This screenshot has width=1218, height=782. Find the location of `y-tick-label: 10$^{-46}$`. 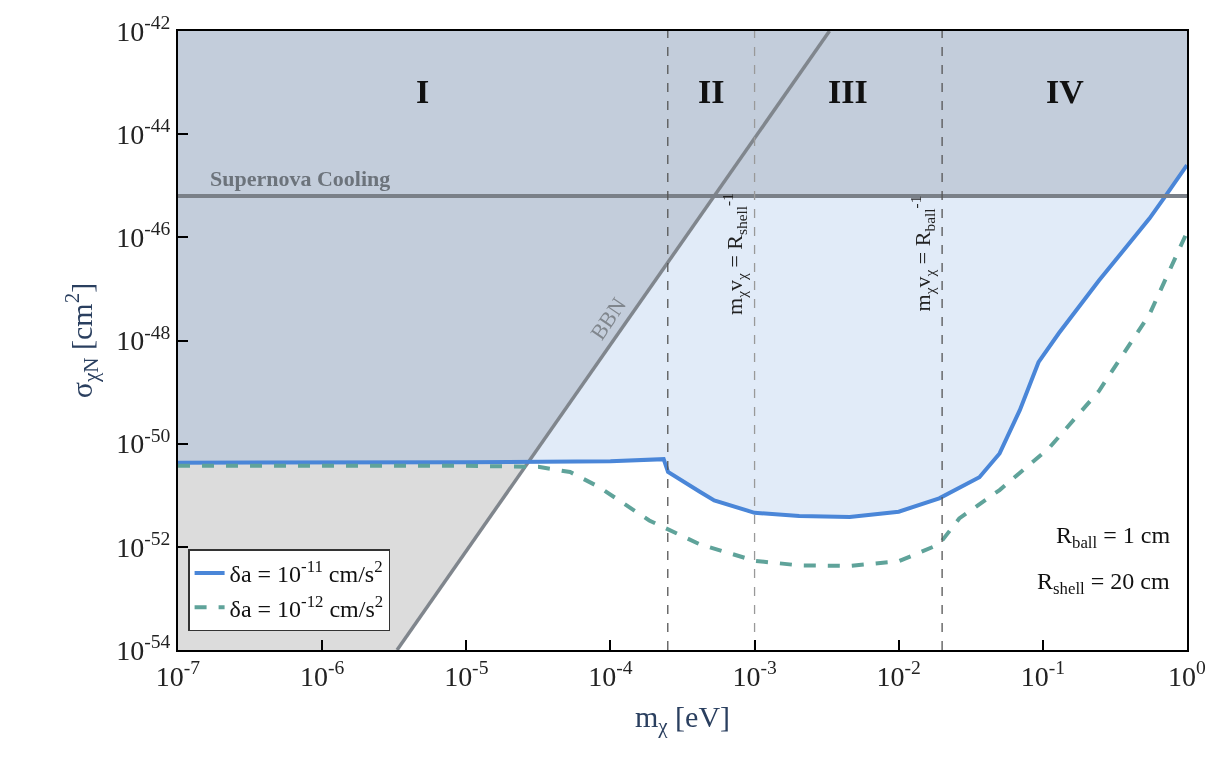

y-tick-label: 10$^{-46}$ is located at coordinates (143, 236).